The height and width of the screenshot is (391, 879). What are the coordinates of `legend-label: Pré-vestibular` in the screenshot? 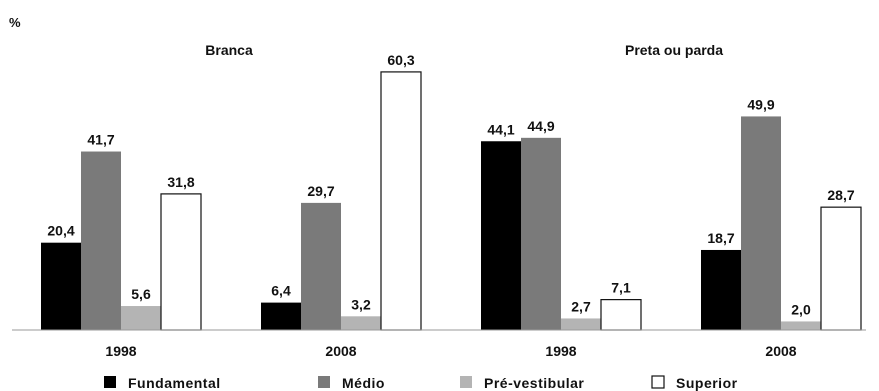 It's located at (534, 383).